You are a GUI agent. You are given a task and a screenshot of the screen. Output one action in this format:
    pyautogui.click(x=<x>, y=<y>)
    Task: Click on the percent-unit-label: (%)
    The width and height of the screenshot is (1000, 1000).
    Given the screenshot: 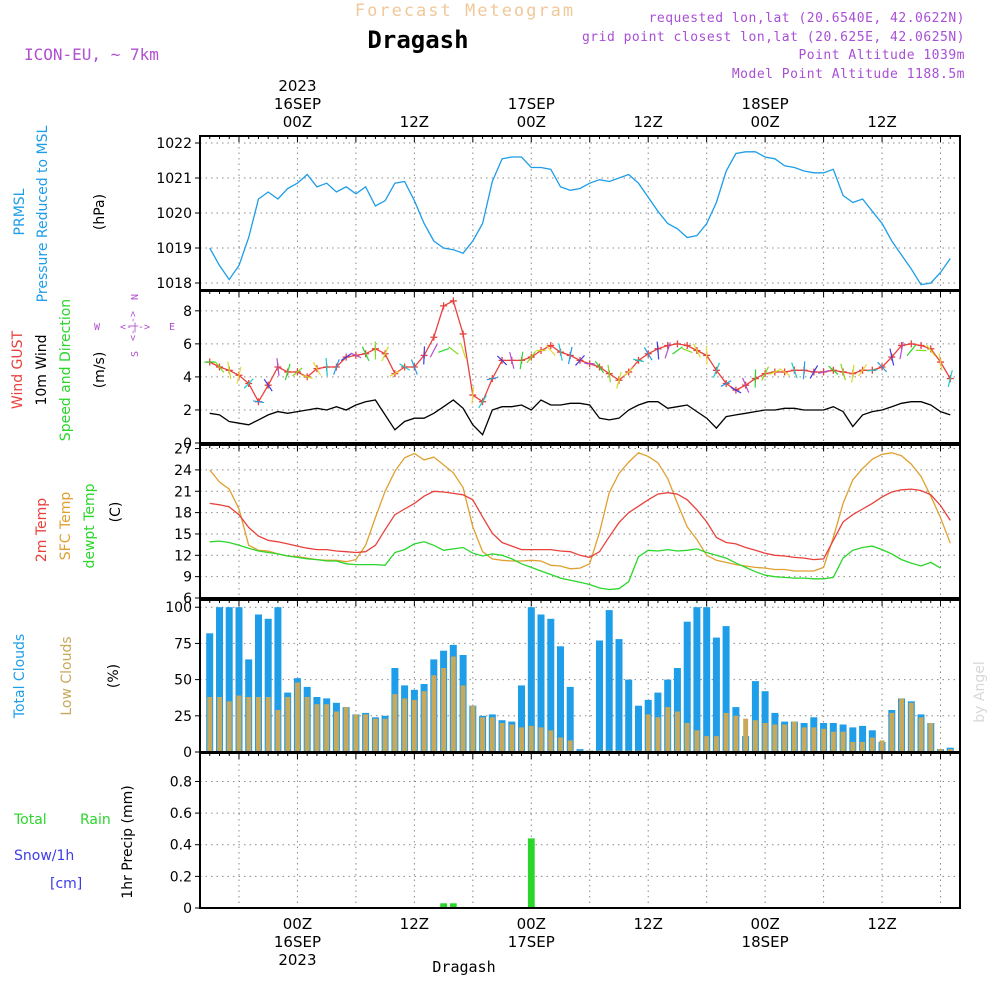 What is the action you would take?
    pyautogui.click(x=114, y=676)
    